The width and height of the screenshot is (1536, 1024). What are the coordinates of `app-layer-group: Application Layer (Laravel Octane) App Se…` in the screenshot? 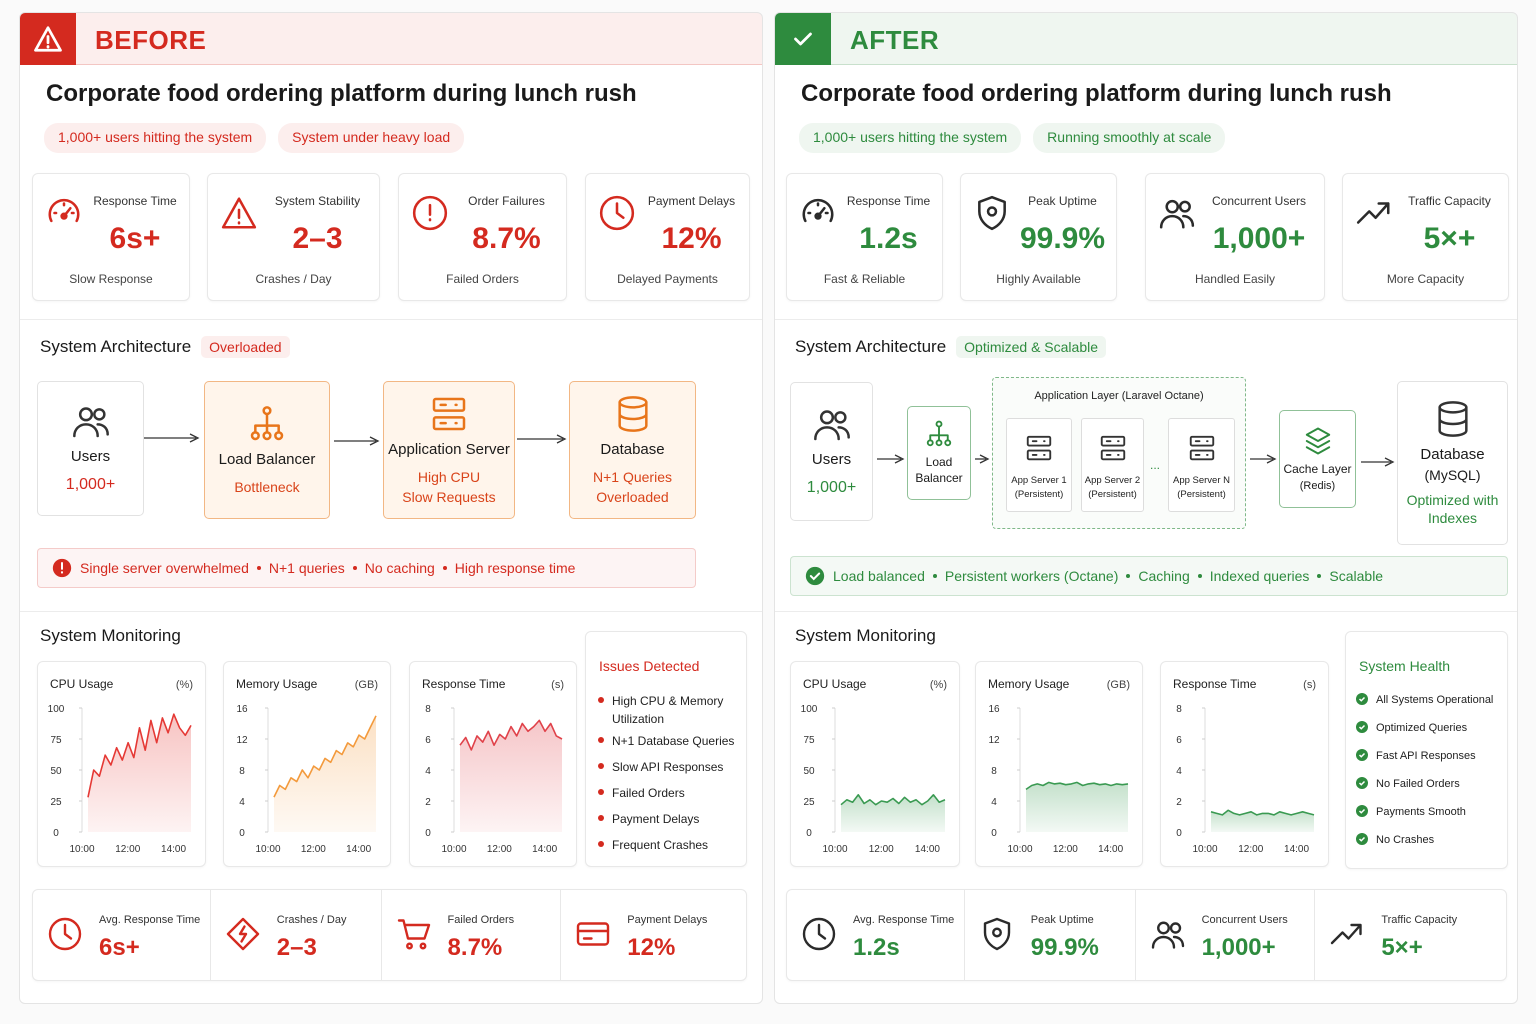 It's located at (1119, 453).